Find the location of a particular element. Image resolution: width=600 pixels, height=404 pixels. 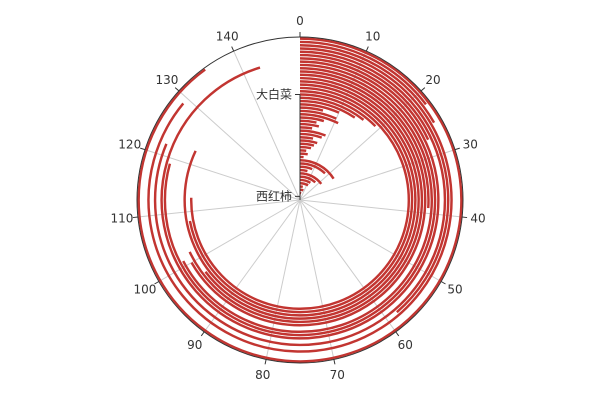

angle-tick-label: 0 is located at coordinates (300, 21).